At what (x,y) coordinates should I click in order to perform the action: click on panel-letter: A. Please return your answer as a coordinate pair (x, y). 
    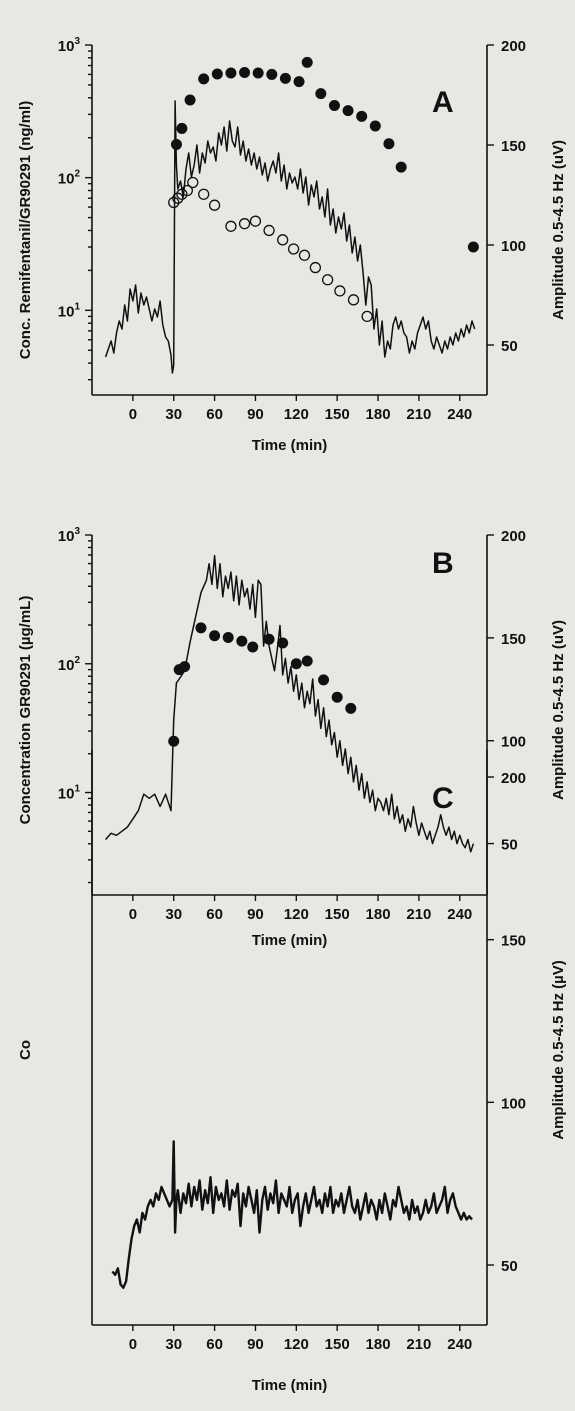
    Looking at the image, I should click on (443, 102).